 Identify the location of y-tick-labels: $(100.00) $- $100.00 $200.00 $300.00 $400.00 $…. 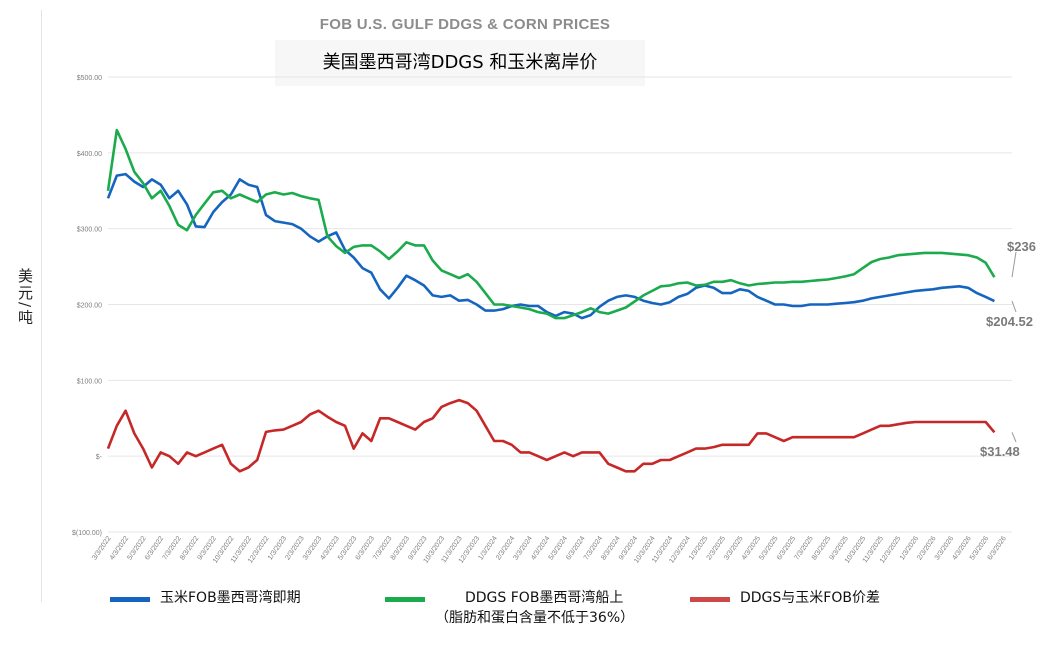
(87, 306).